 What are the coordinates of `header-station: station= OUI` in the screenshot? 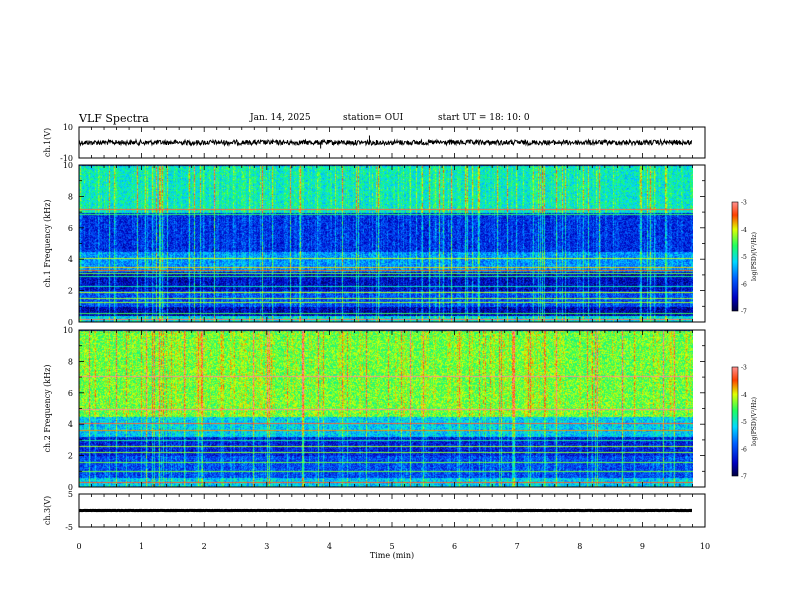 It's located at (373, 118).